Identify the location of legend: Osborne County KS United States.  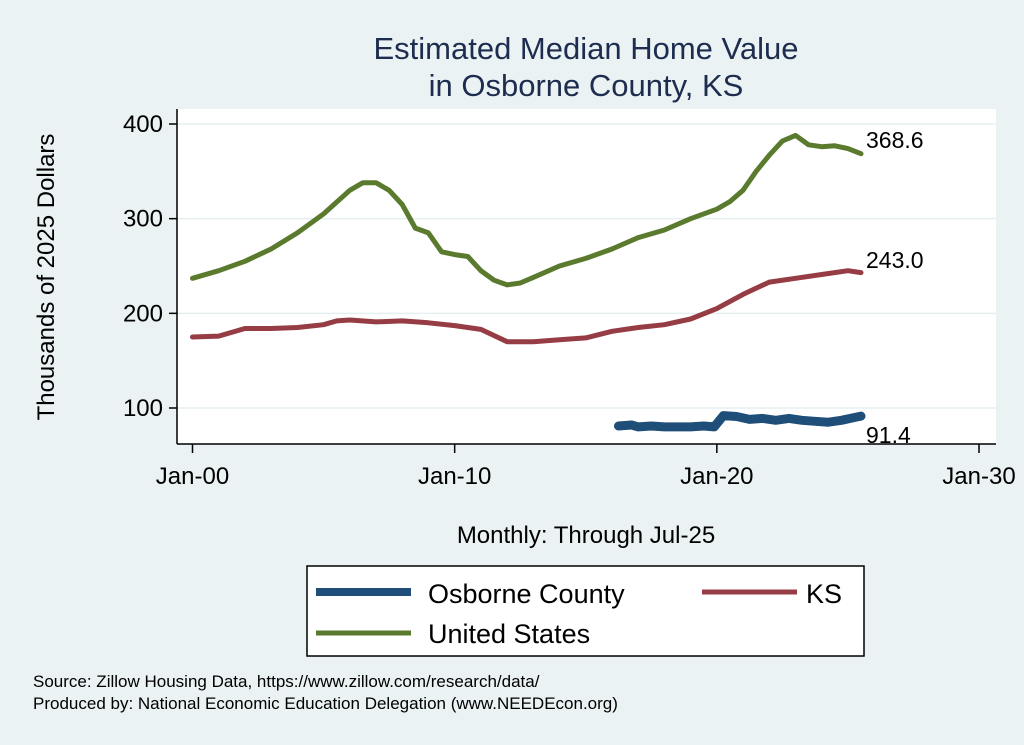
(585, 611).